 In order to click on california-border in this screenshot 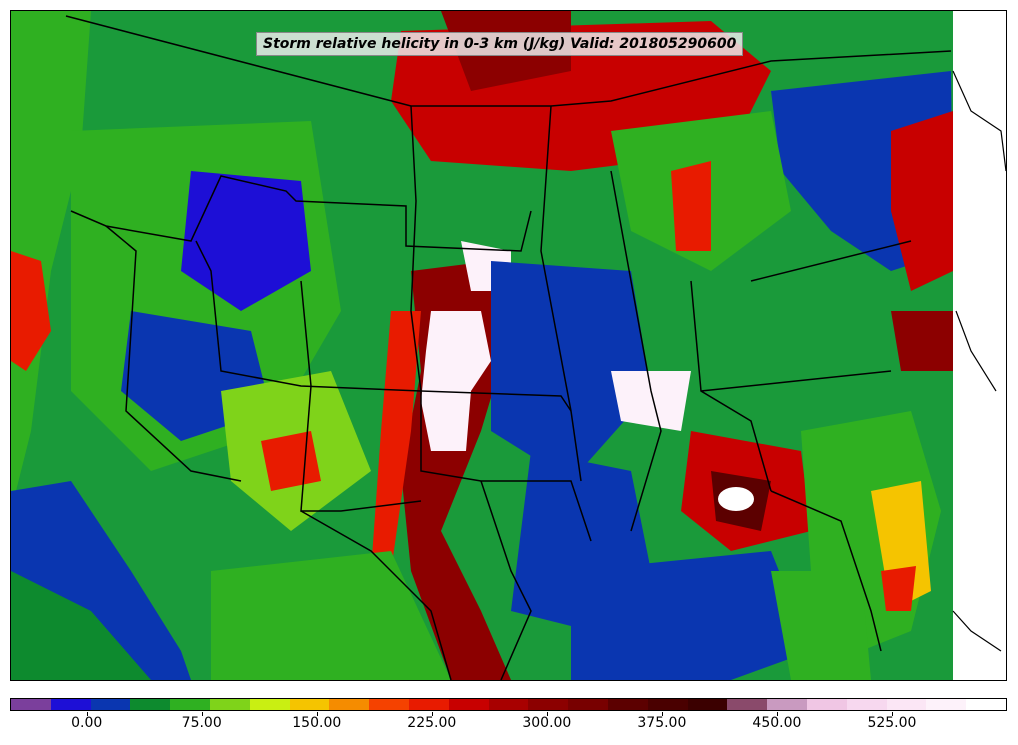, I will do `click(173, 353)`.